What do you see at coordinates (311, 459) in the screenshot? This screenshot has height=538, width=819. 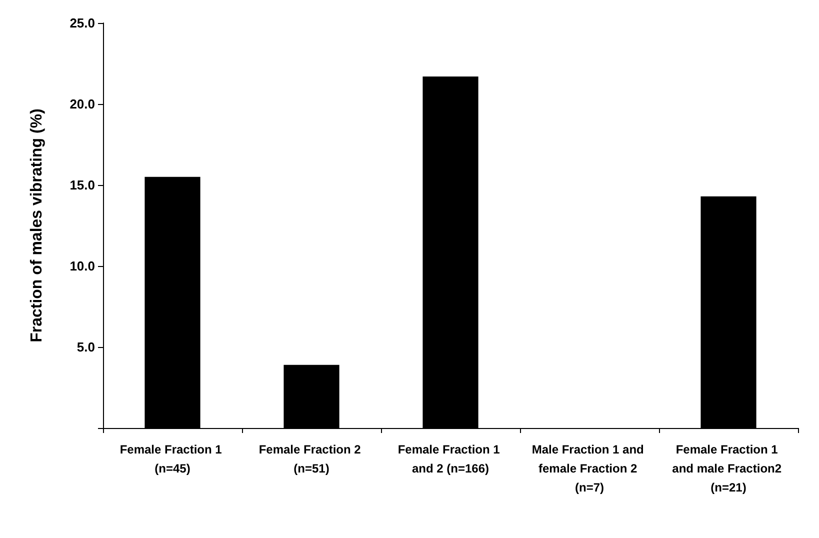 I see `x-tick-label: Female Fraction 2 (n=51)` at bounding box center [311, 459].